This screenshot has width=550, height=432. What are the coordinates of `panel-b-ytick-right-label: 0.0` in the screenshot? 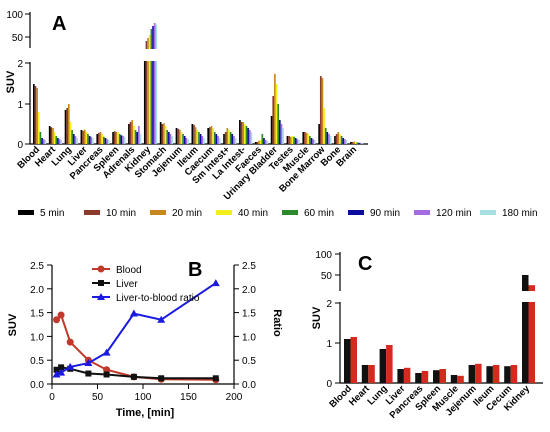 It's located at (249, 385).